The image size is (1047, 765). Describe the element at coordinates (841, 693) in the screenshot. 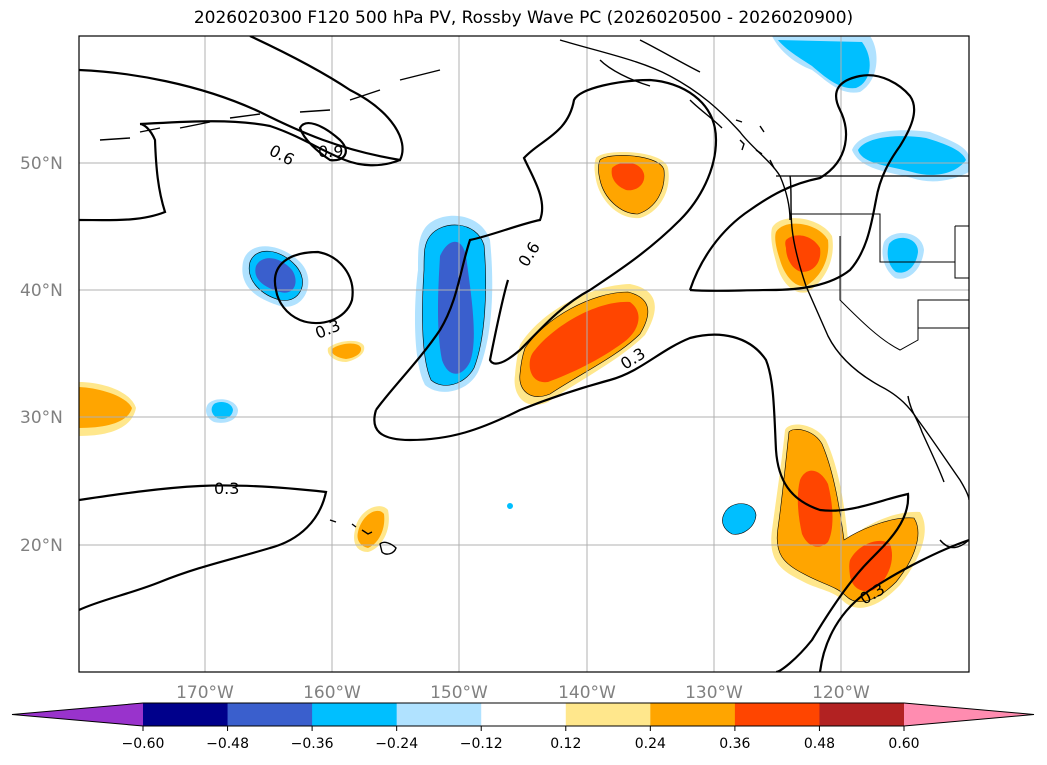

I see `lon-label-120w: 120°W` at that location.